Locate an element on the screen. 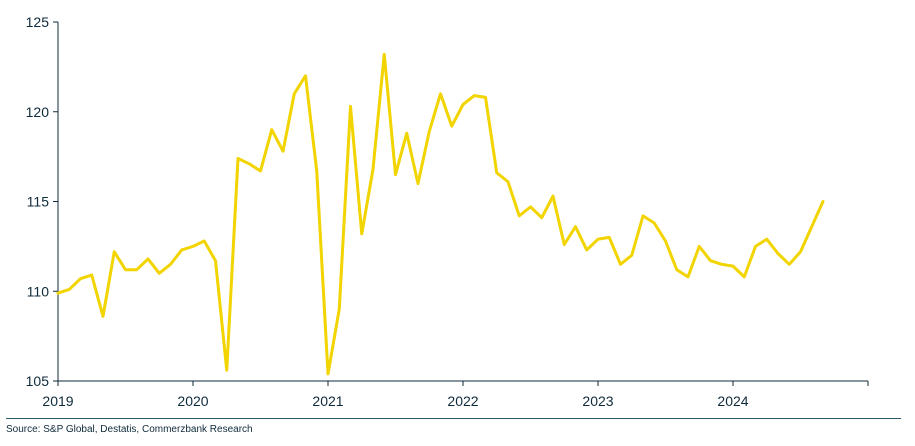 This screenshot has width=915, height=446. x-tick-label: 2021 is located at coordinates (327, 401).